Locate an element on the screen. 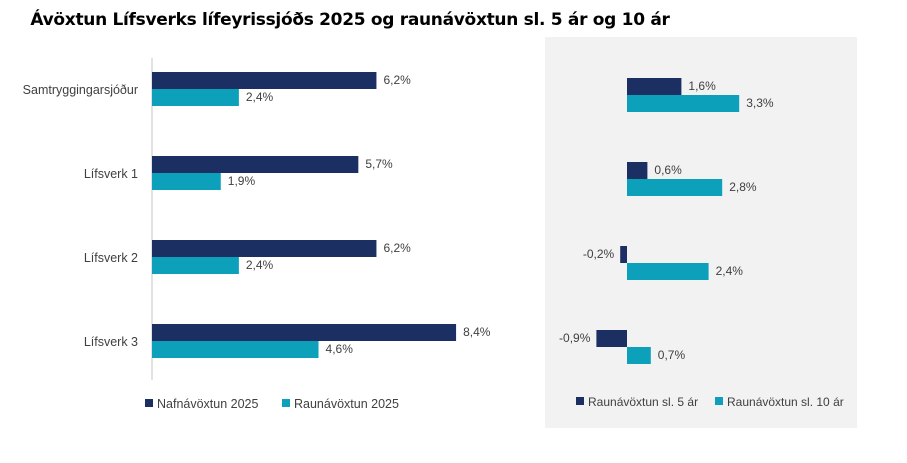  data-label: 4,6% is located at coordinates (340, 349).